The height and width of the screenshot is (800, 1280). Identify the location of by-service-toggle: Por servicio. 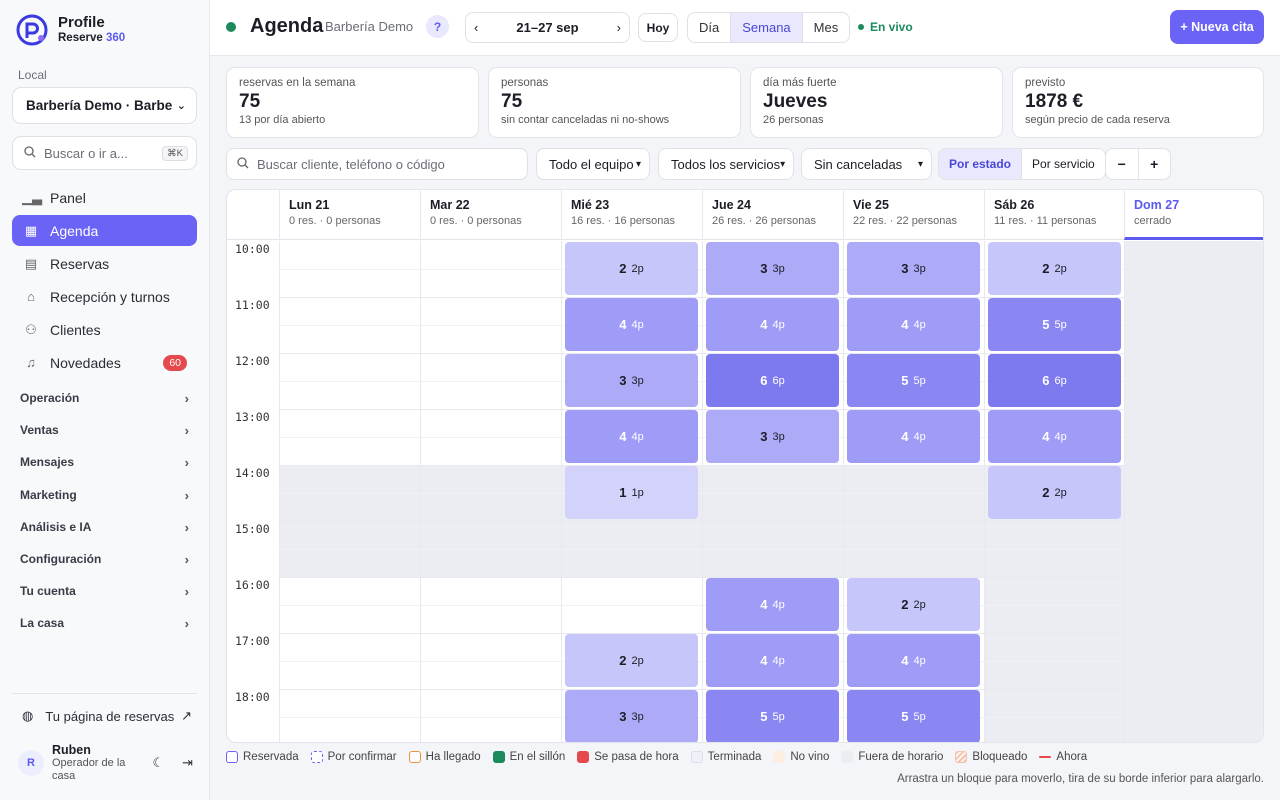
(1063, 164).